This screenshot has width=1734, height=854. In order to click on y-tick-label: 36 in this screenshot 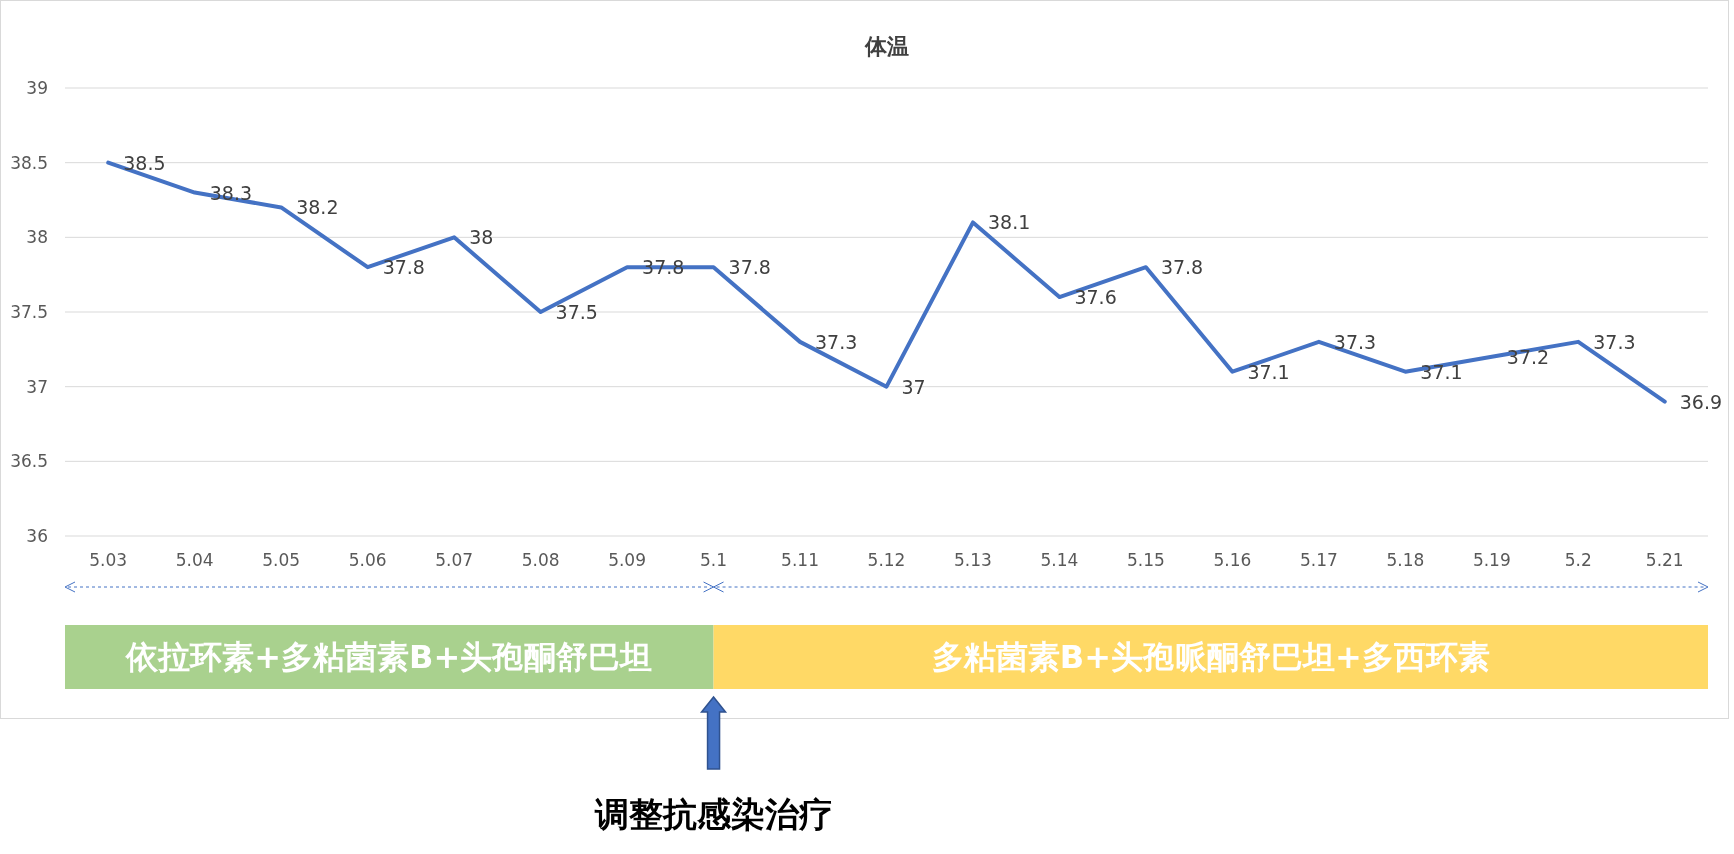, I will do `click(37, 536)`.